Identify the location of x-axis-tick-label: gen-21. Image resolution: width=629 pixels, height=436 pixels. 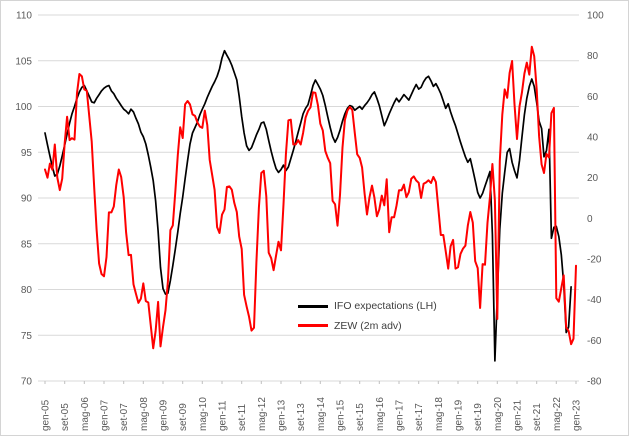
(518, 415).